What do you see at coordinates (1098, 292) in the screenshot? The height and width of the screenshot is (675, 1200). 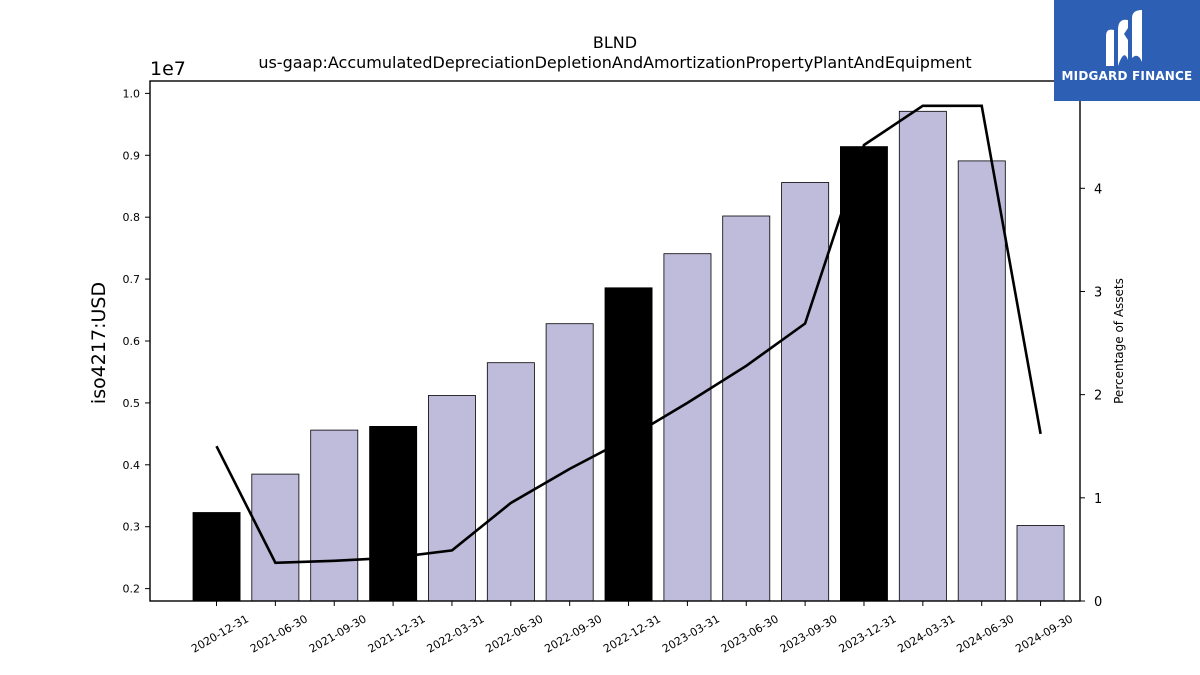 I see `y2-tick-label: 3` at bounding box center [1098, 292].